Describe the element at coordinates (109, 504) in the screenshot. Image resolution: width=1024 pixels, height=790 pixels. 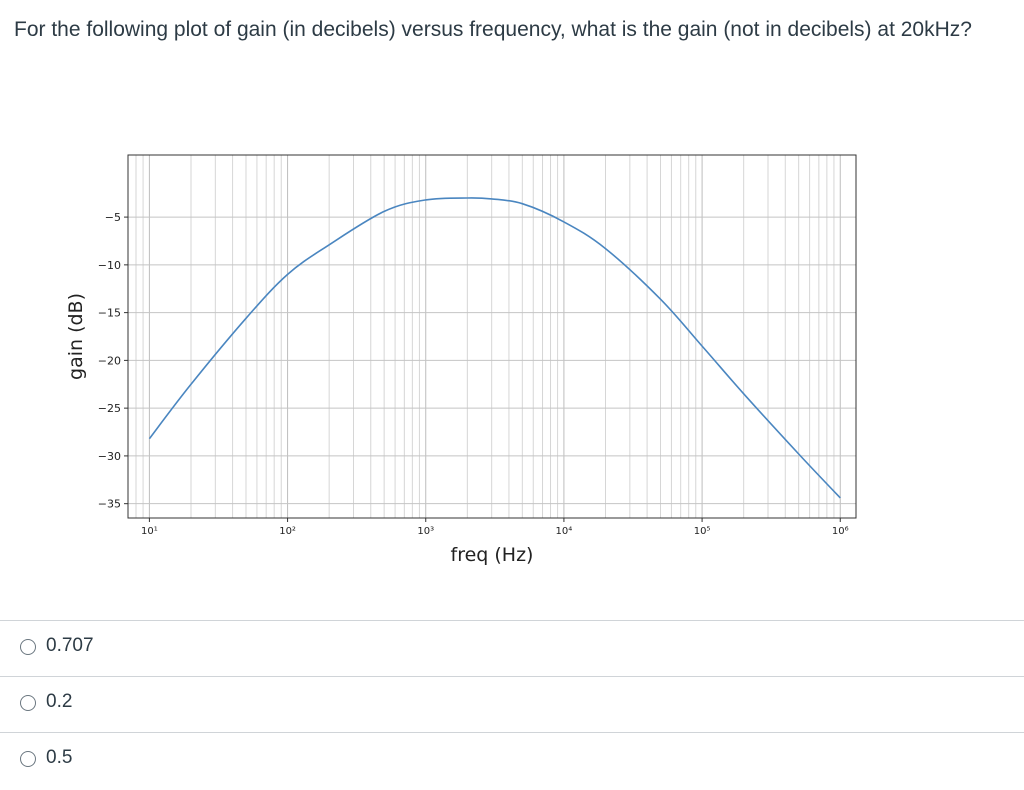
I see `y-tick-label: −35` at that location.